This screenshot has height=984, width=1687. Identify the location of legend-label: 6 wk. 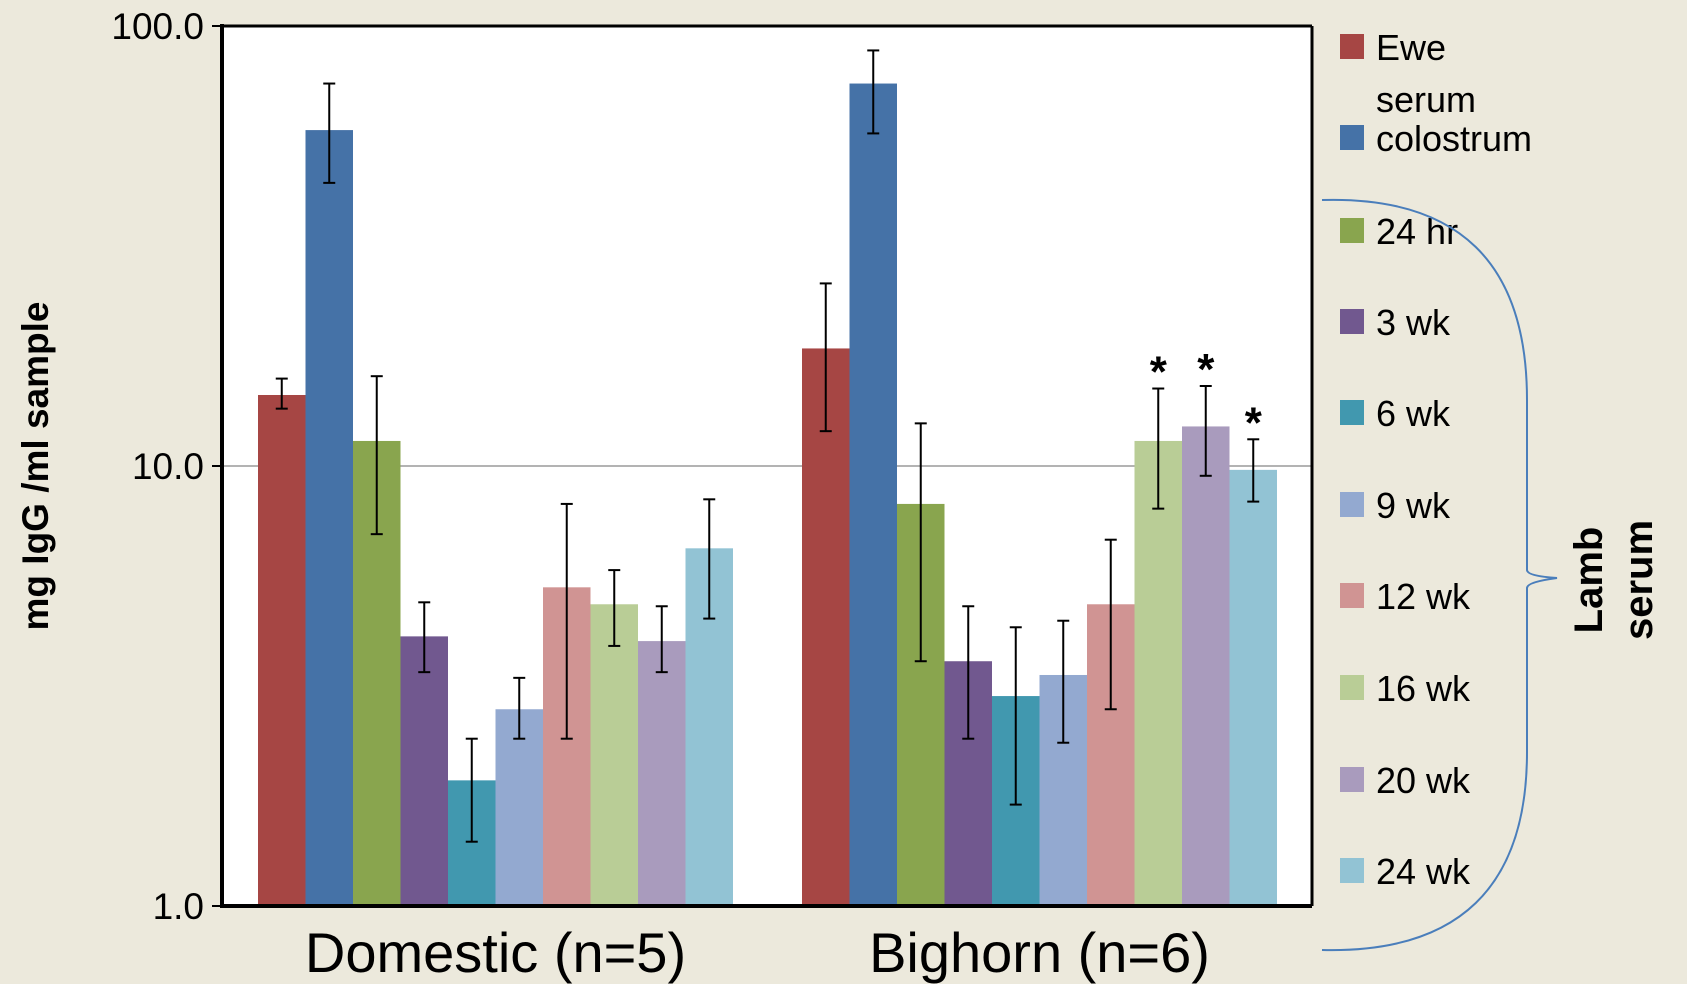
(1413, 413).